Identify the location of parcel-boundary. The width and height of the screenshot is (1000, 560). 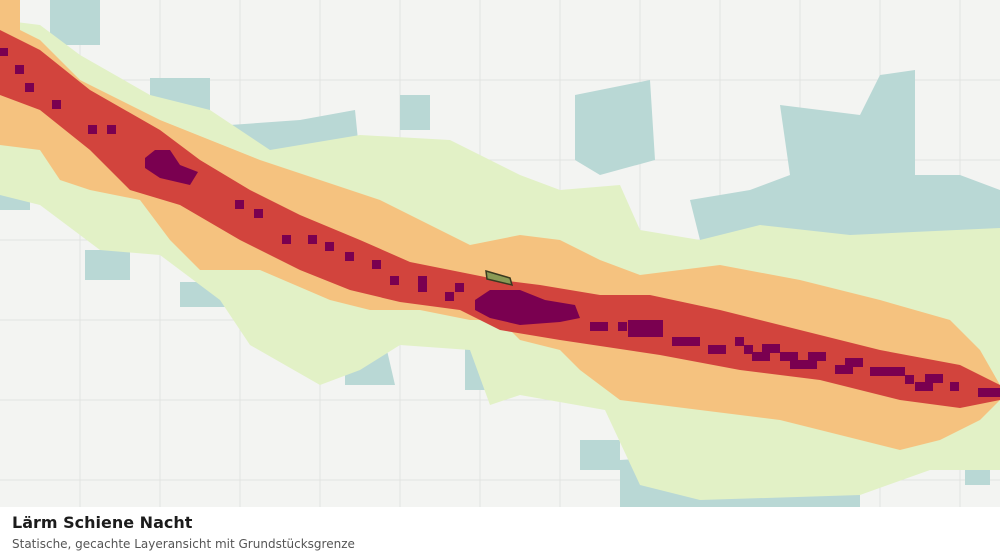
(499, 278).